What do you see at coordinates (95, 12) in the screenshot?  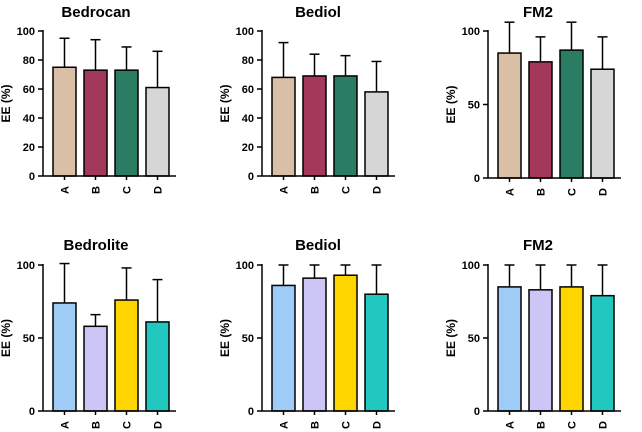 I see `chart-title: Bedrocan` at bounding box center [95, 12].